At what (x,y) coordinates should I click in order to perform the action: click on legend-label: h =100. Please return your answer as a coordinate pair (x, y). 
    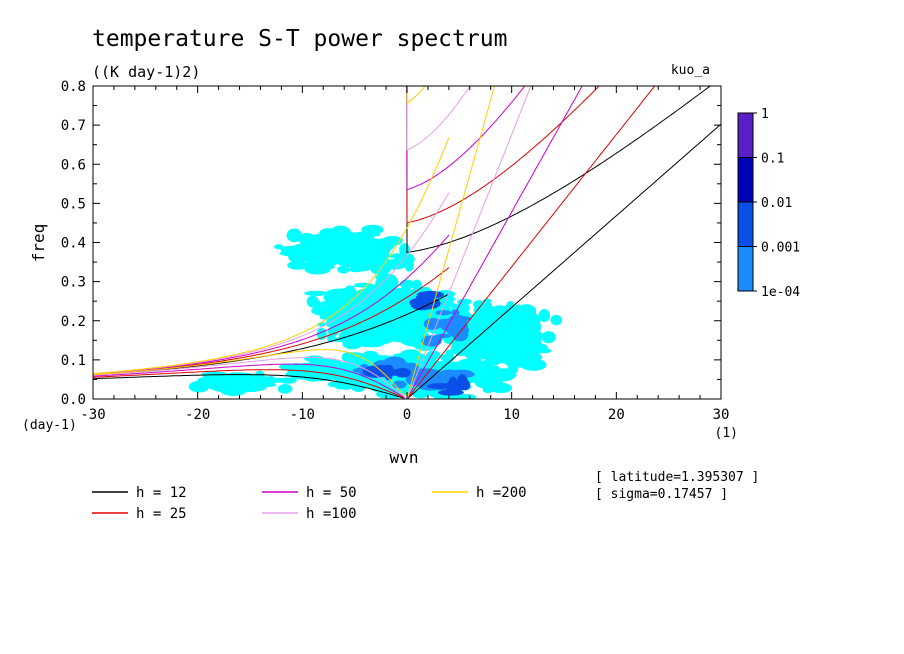
    Looking at the image, I should click on (331, 514).